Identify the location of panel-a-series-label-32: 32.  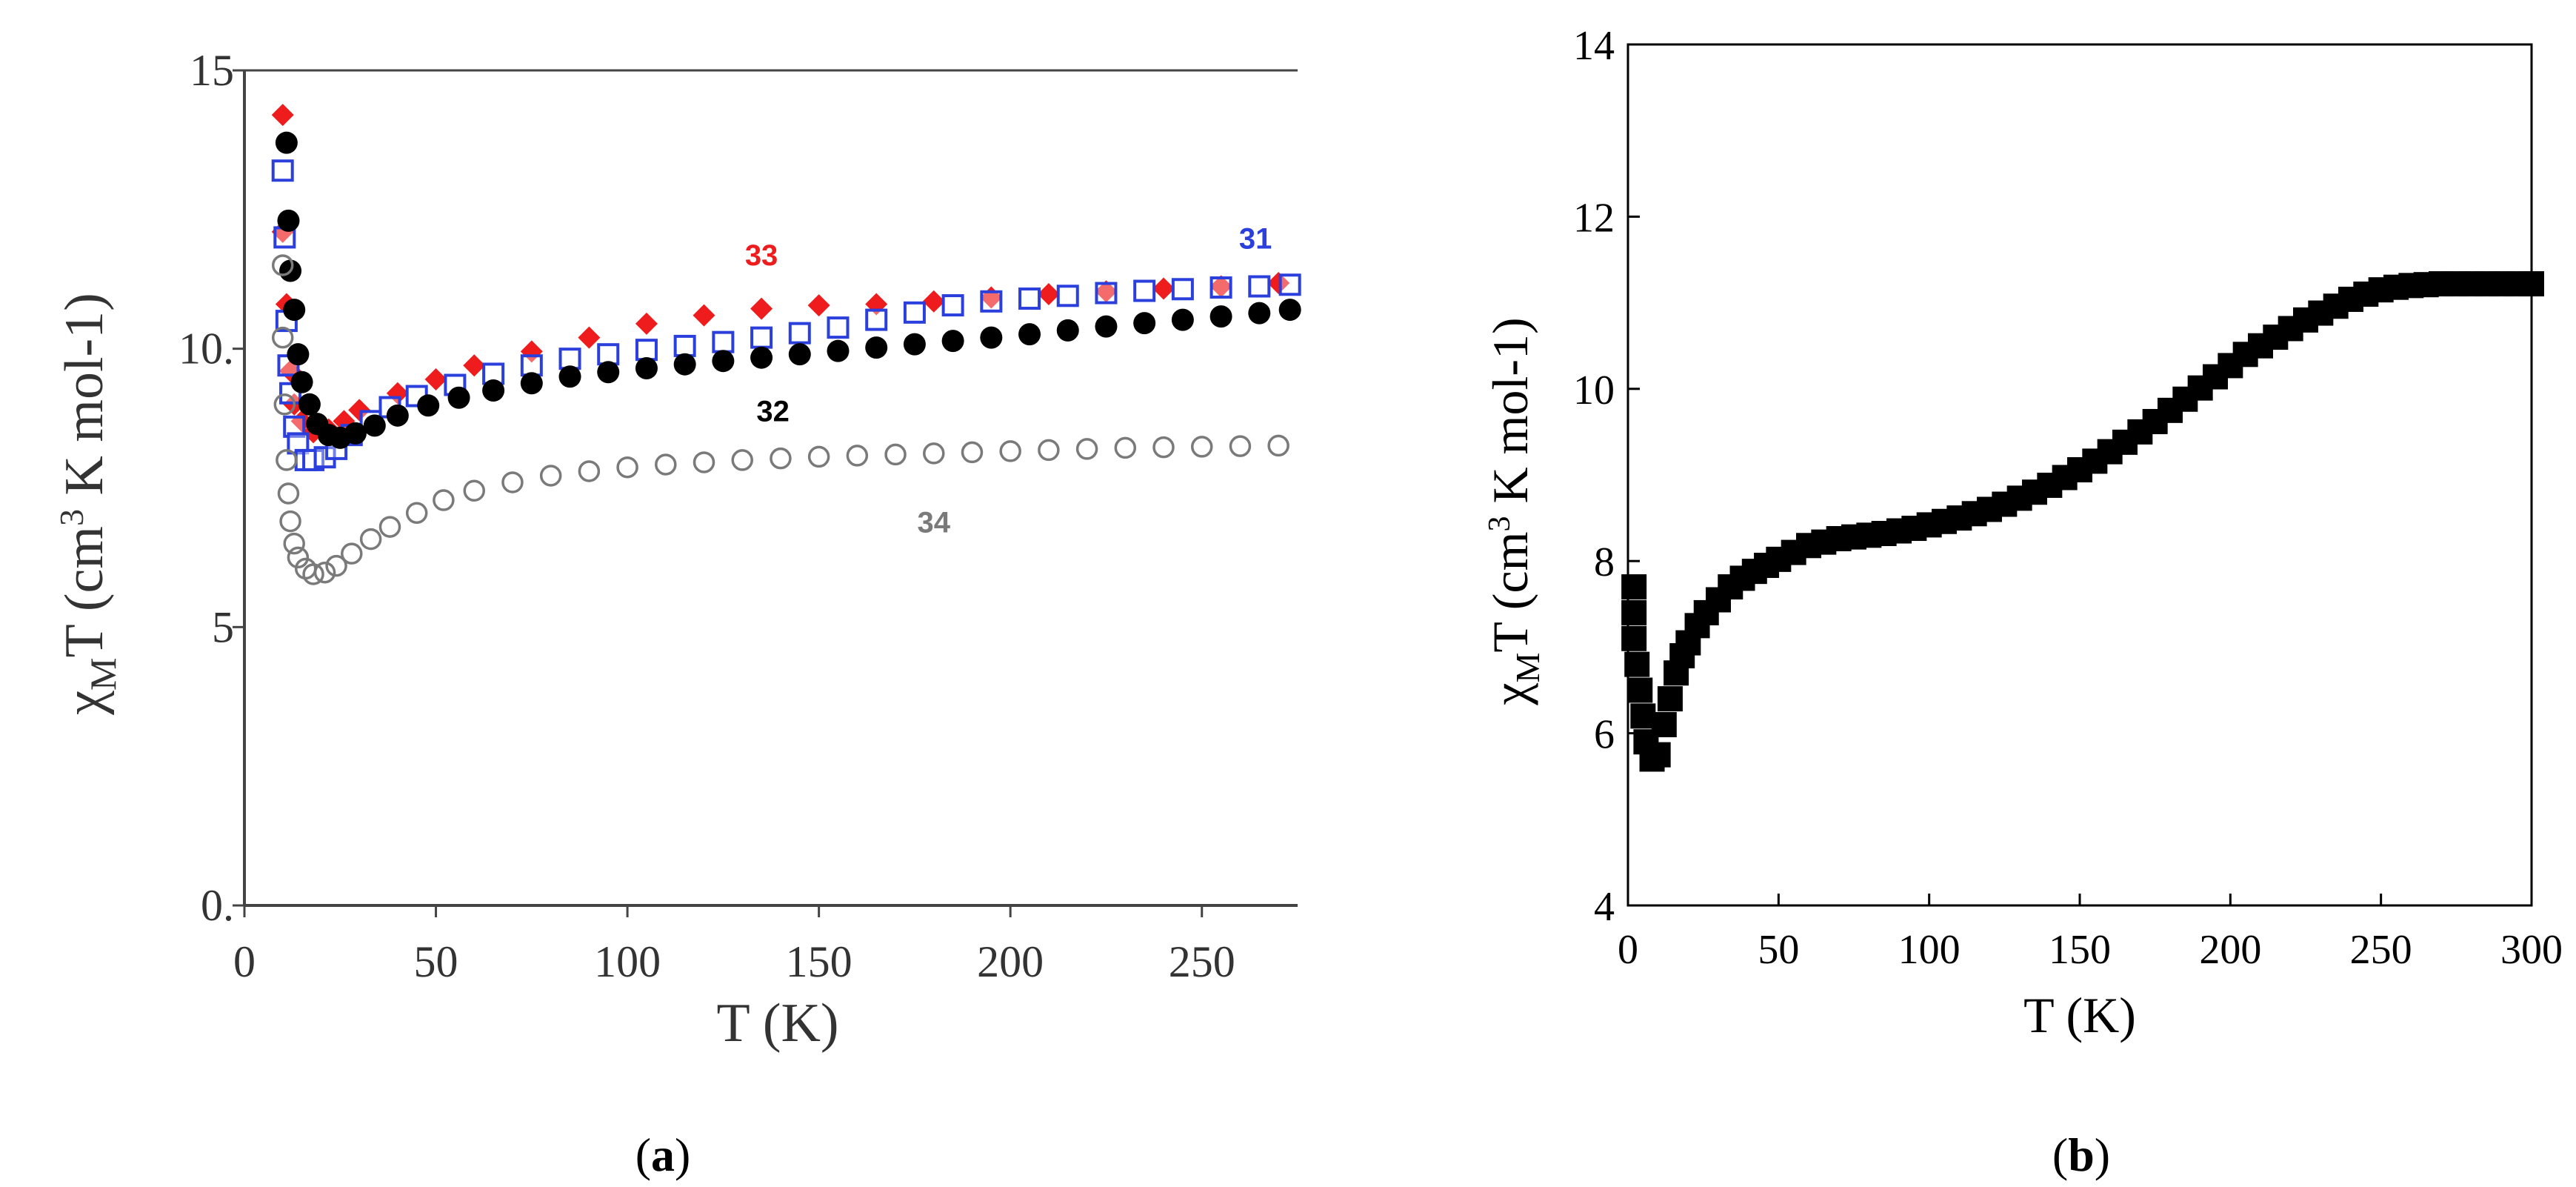
(773, 412).